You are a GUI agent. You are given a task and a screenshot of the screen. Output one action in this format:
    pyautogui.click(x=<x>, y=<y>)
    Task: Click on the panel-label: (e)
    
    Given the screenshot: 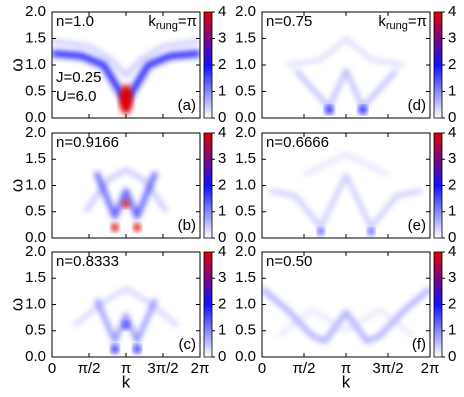 What is the action you would take?
    pyautogui.click(x=417, y=225)
    